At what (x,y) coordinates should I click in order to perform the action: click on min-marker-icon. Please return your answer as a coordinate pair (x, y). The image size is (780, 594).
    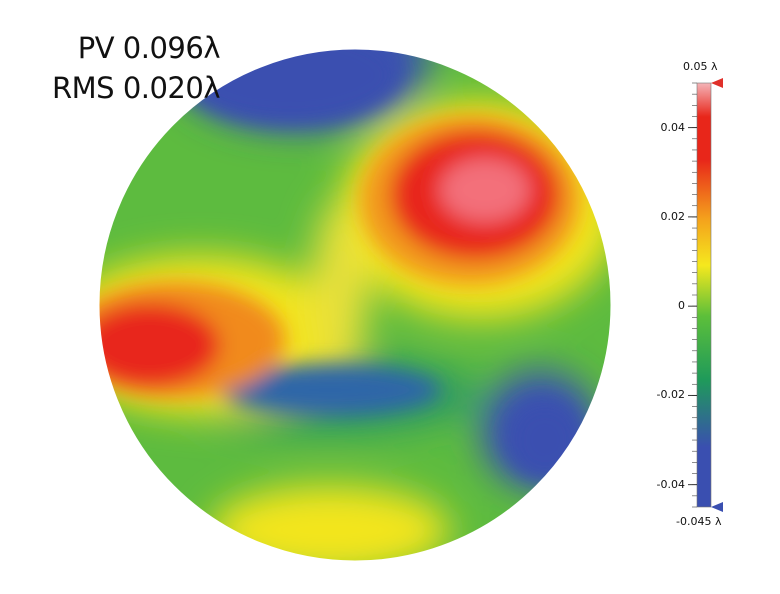
    Looking at the image, I should click on (717, 507).